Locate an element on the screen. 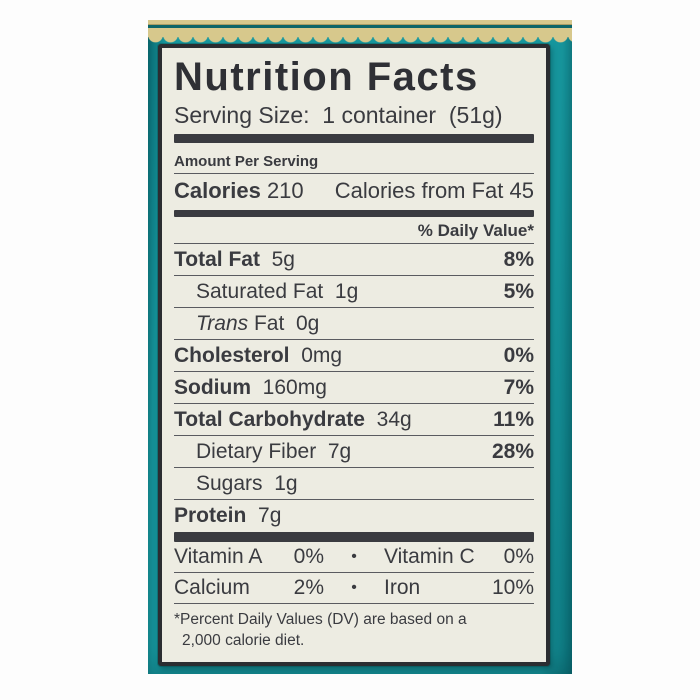 This screenshot has width=700, height=700. serving-size: Serving Size: 1 container (51g) is located at coordinates (338, 115).